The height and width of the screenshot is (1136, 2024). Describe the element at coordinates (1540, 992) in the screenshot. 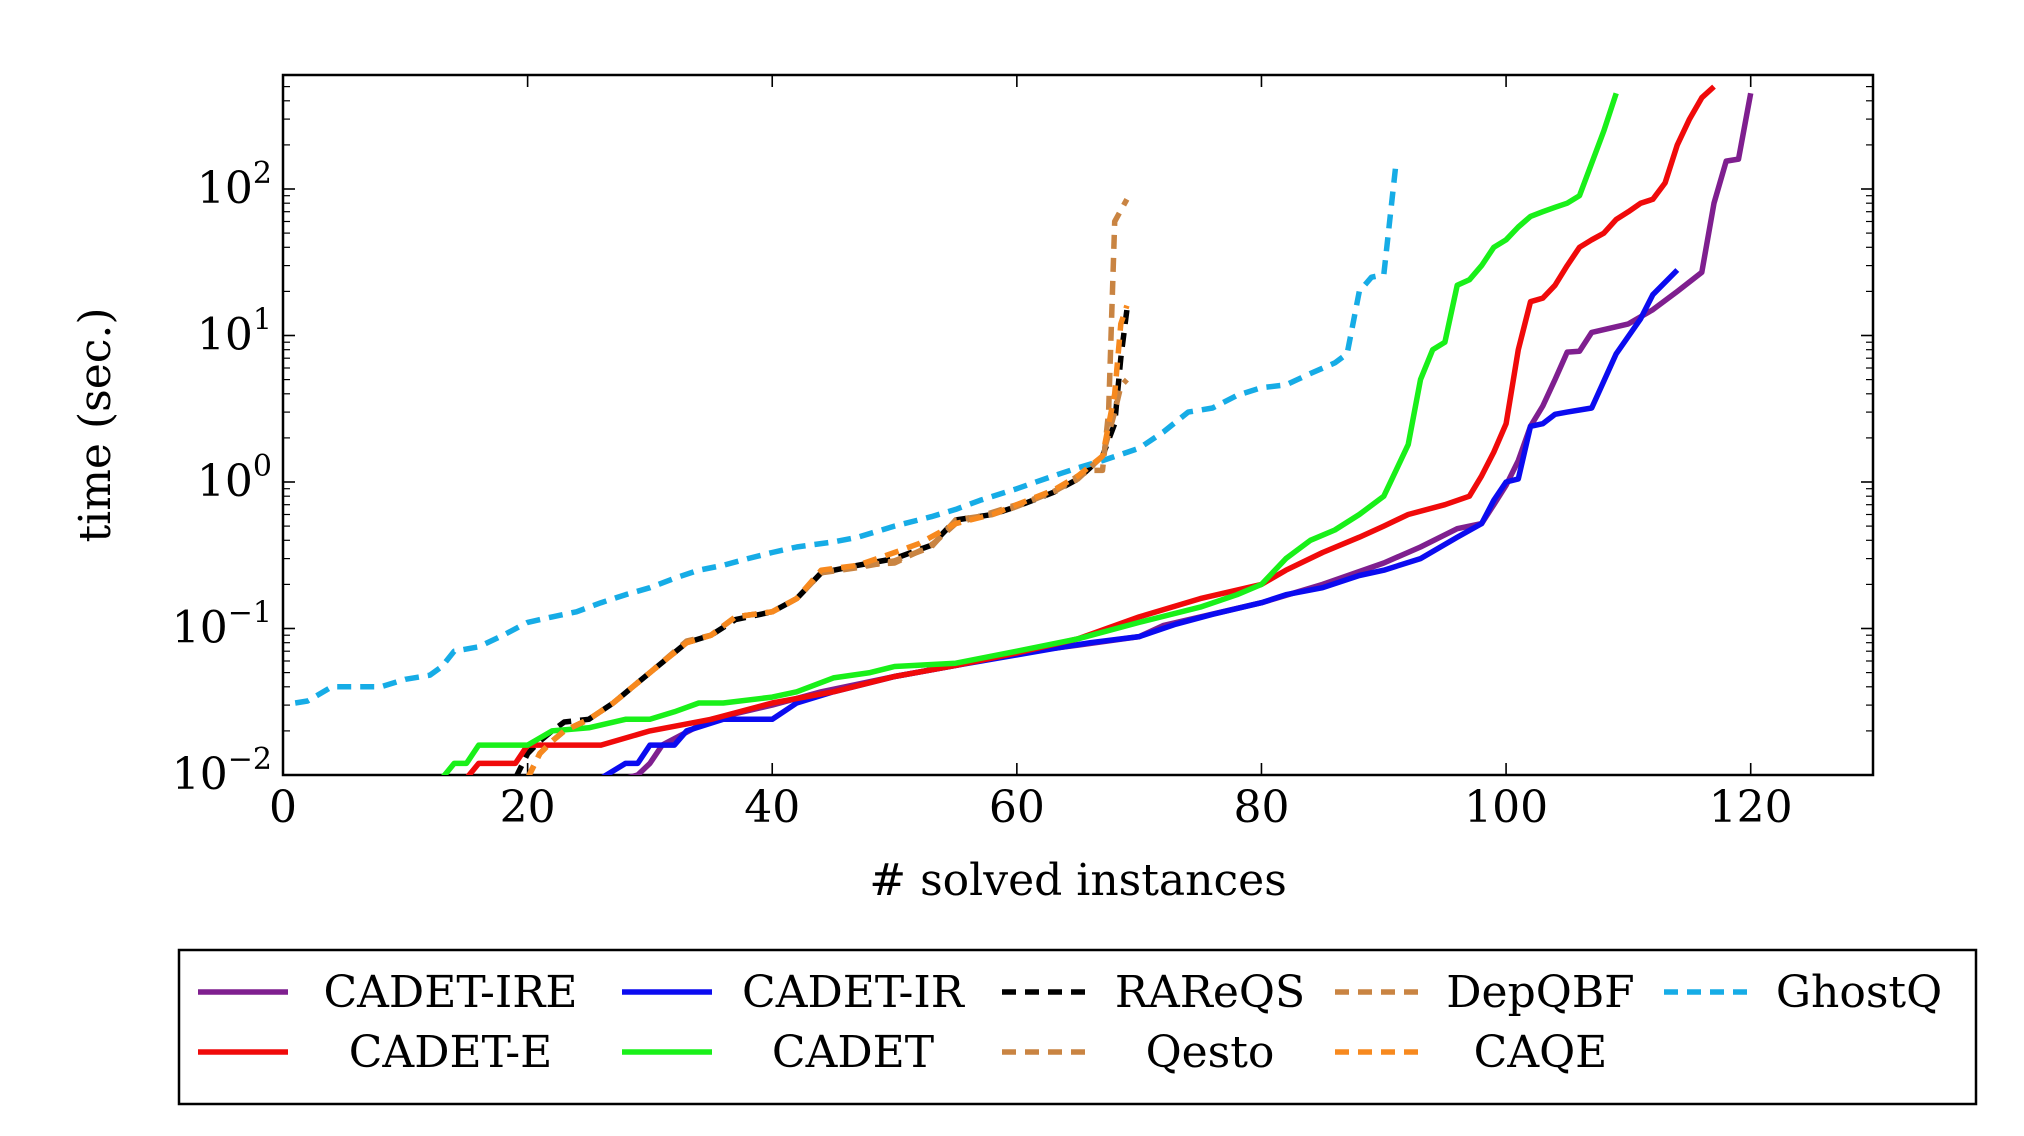

I see `legend-label-depqbf: DepQBF` at that location.